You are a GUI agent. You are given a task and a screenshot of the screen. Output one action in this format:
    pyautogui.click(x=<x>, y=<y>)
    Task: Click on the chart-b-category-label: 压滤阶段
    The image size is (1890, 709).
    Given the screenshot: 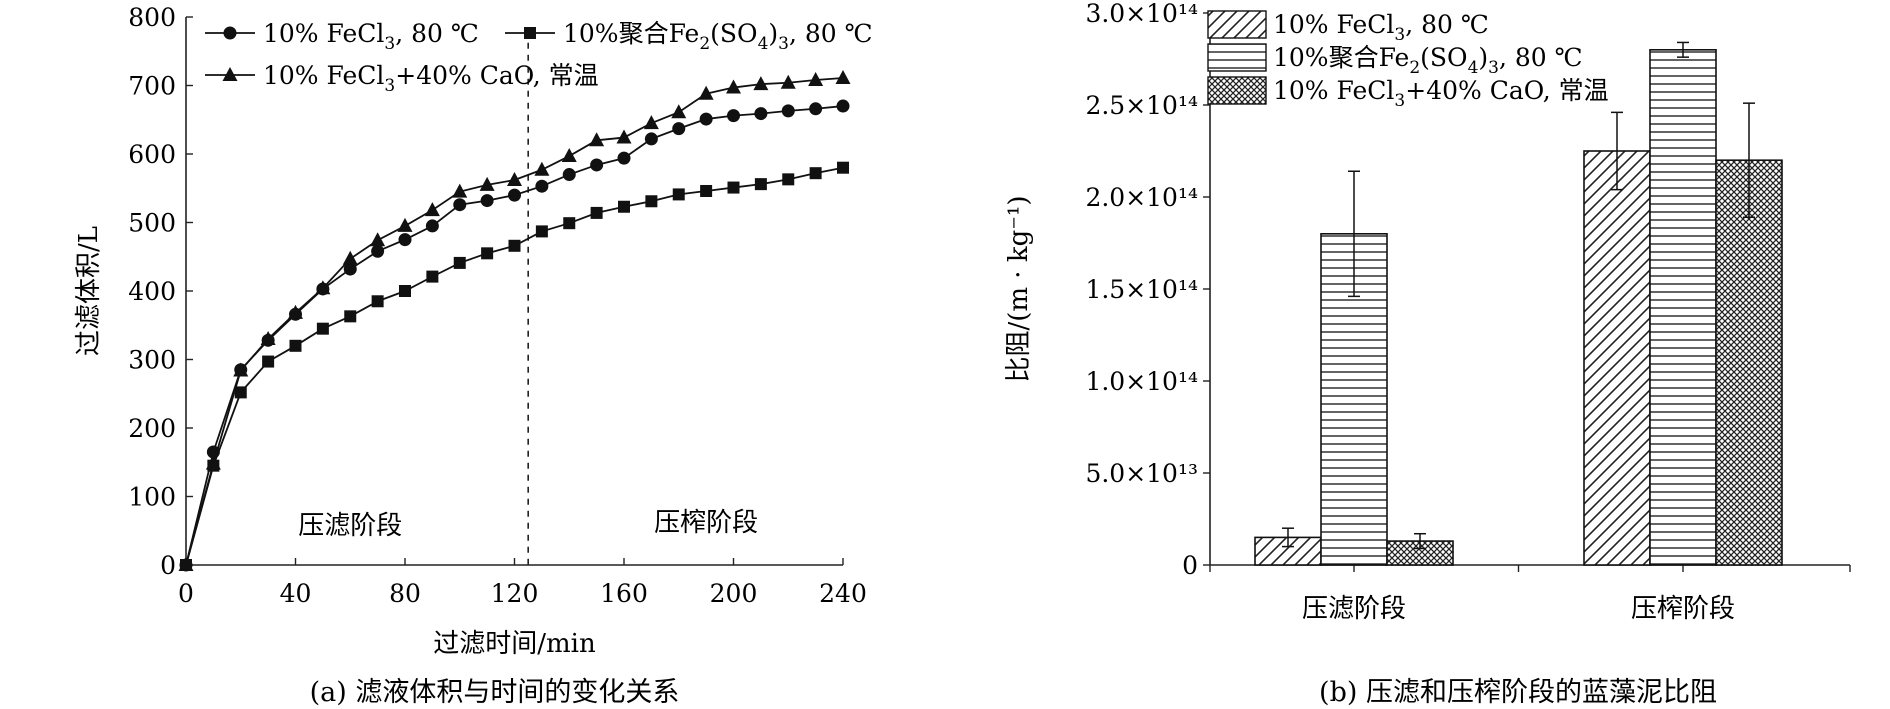 What is the action you would take?
    pyautogui.click(x=1354, y=609)
    